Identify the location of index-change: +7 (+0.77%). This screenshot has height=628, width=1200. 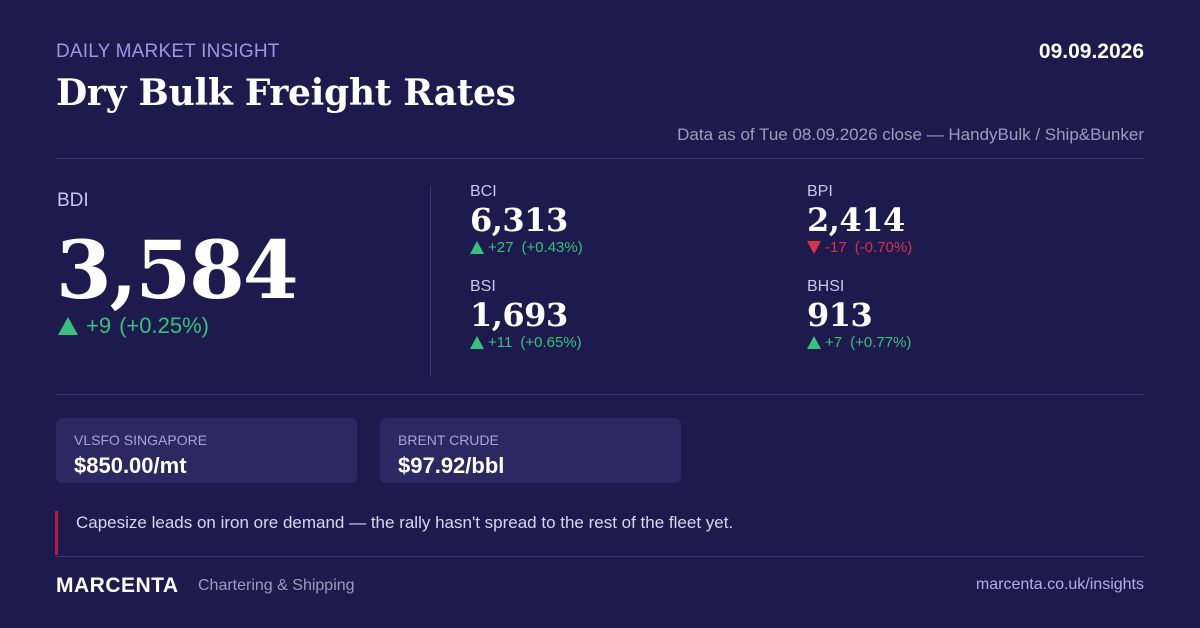
(859, 342).